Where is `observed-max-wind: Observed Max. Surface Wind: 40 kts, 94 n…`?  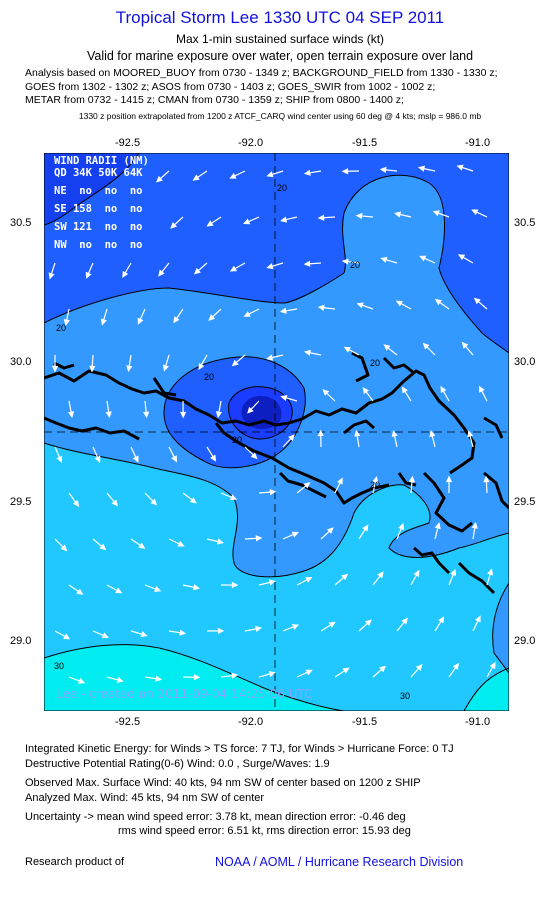
observed-max-wind: Observed Max. Surface Wind: 40 kts, 94 n… is located at coordinates (223, 783).